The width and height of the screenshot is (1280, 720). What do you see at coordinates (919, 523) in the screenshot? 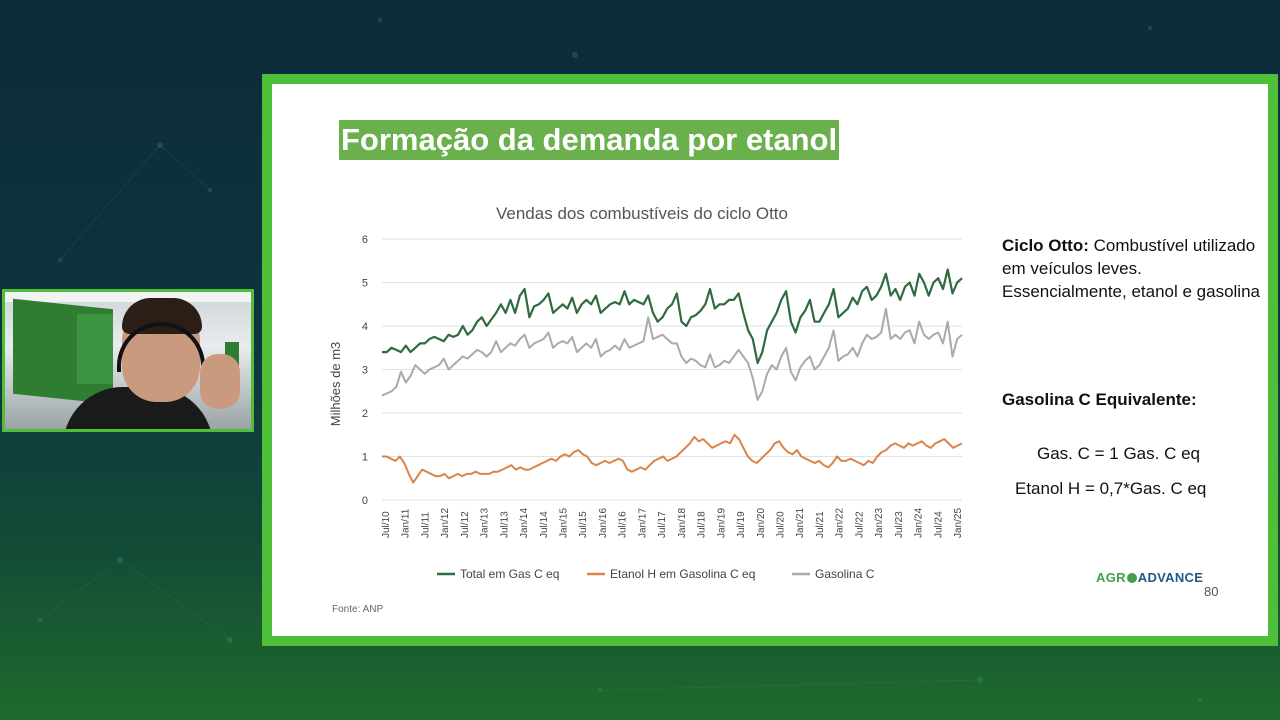
I see `x-tick-label: Jan/24` at bounding box center [919, 523].